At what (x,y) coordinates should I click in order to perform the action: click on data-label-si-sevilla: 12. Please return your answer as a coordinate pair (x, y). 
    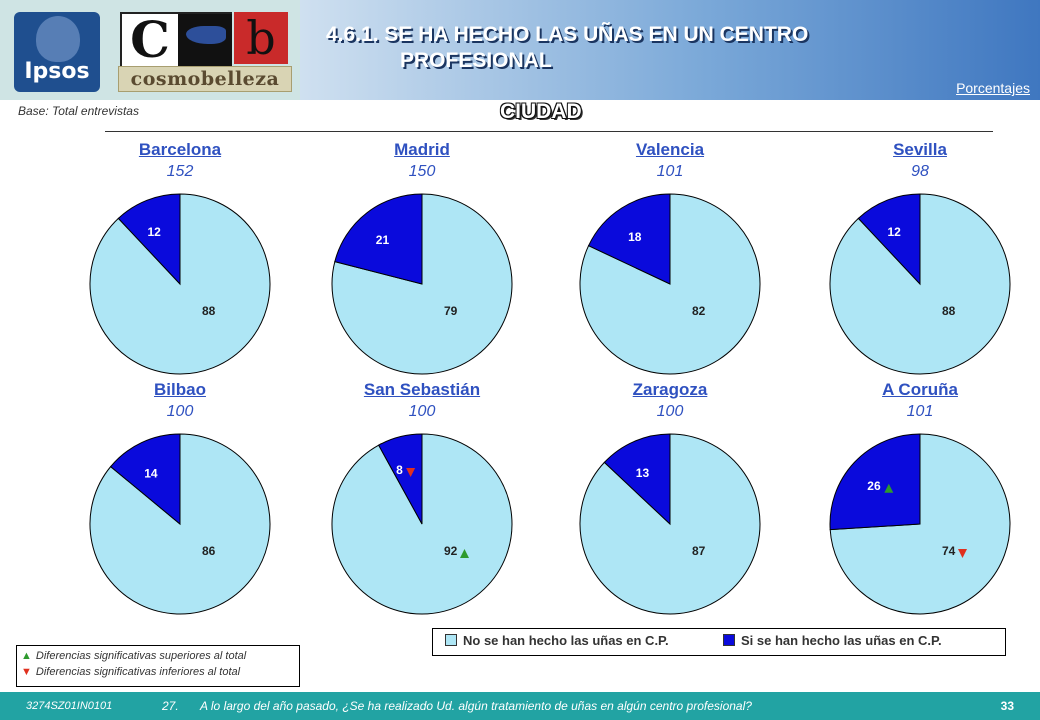
    Looking at the image, I should click on (895, 232).